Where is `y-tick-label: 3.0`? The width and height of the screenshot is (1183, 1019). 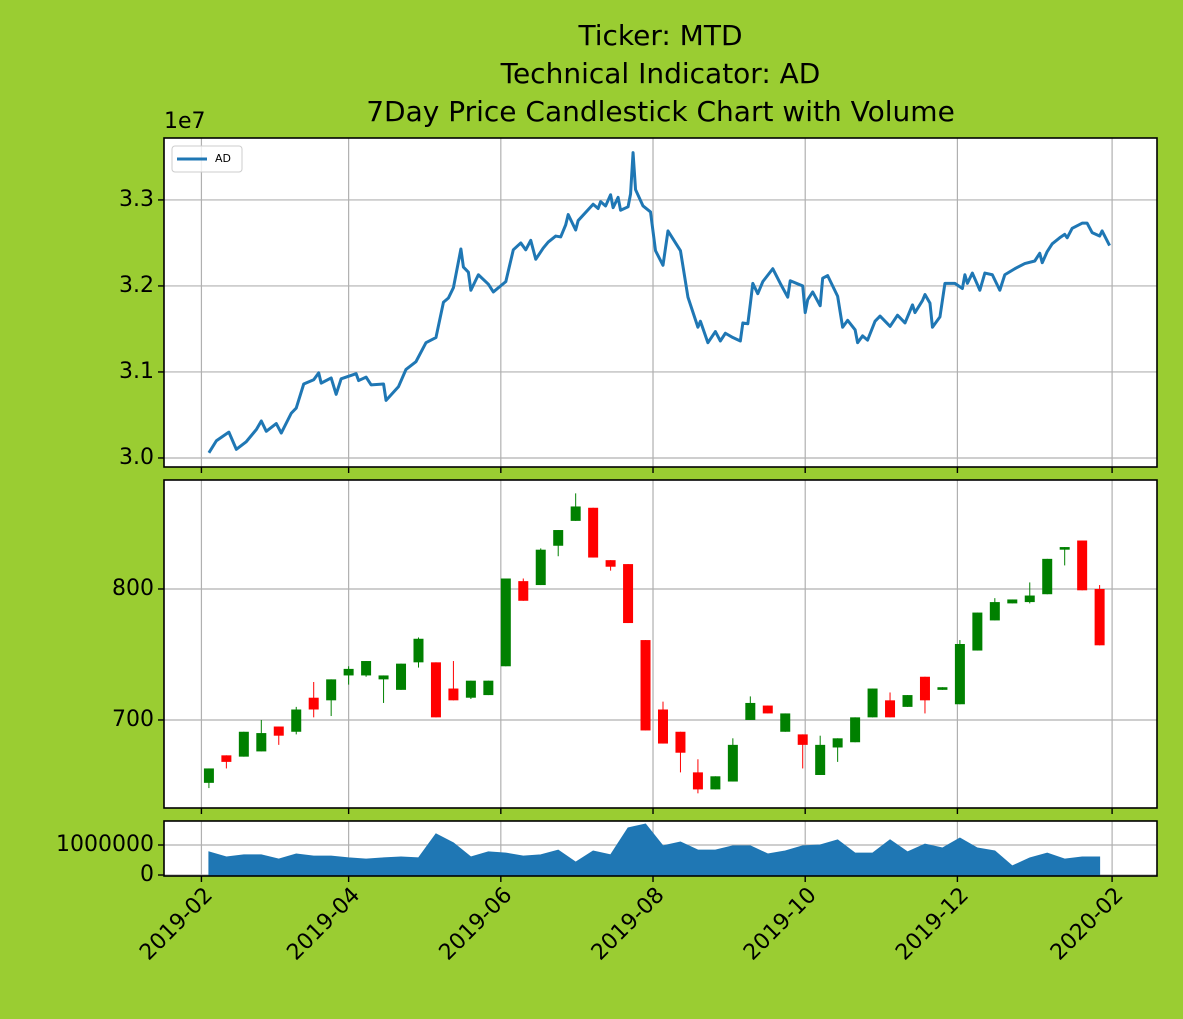 y-tick-label: 3.0 is located at coordinates (136, 457).